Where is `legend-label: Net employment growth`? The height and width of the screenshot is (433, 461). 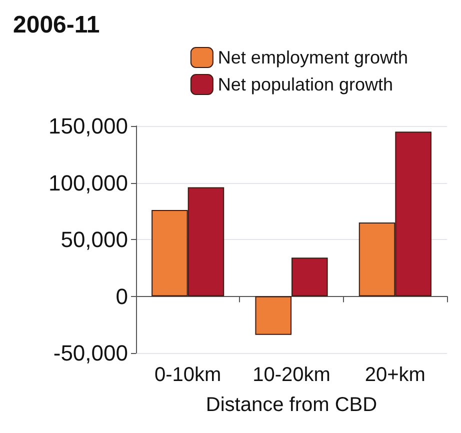
legend-label: Net employment growth is located at coordinates (313, 58).